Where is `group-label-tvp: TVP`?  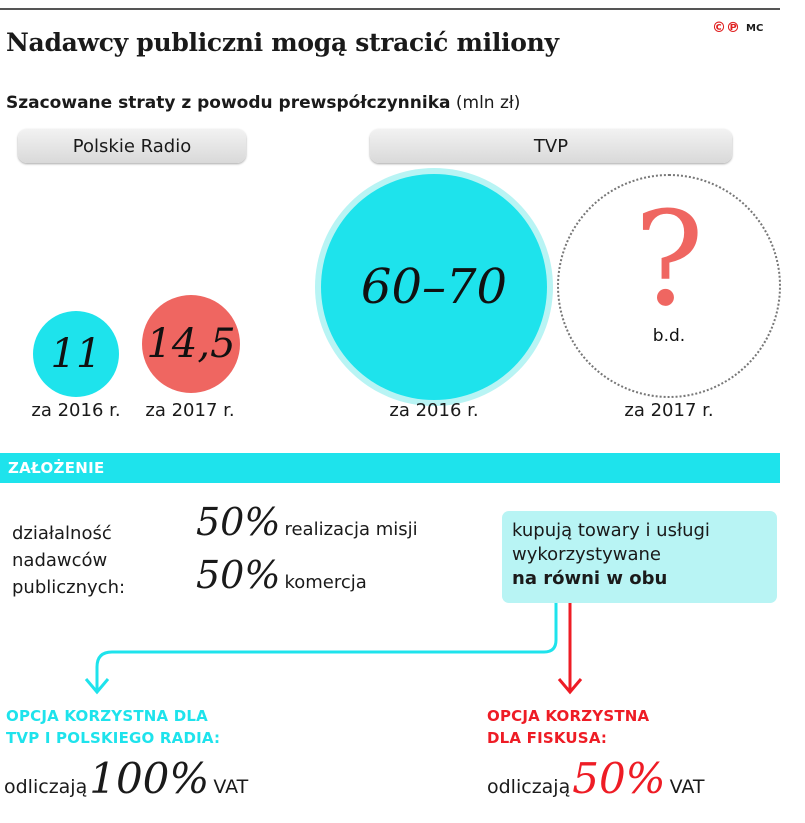
group-label-tvp: TVP is located at coordinates (551, 146).